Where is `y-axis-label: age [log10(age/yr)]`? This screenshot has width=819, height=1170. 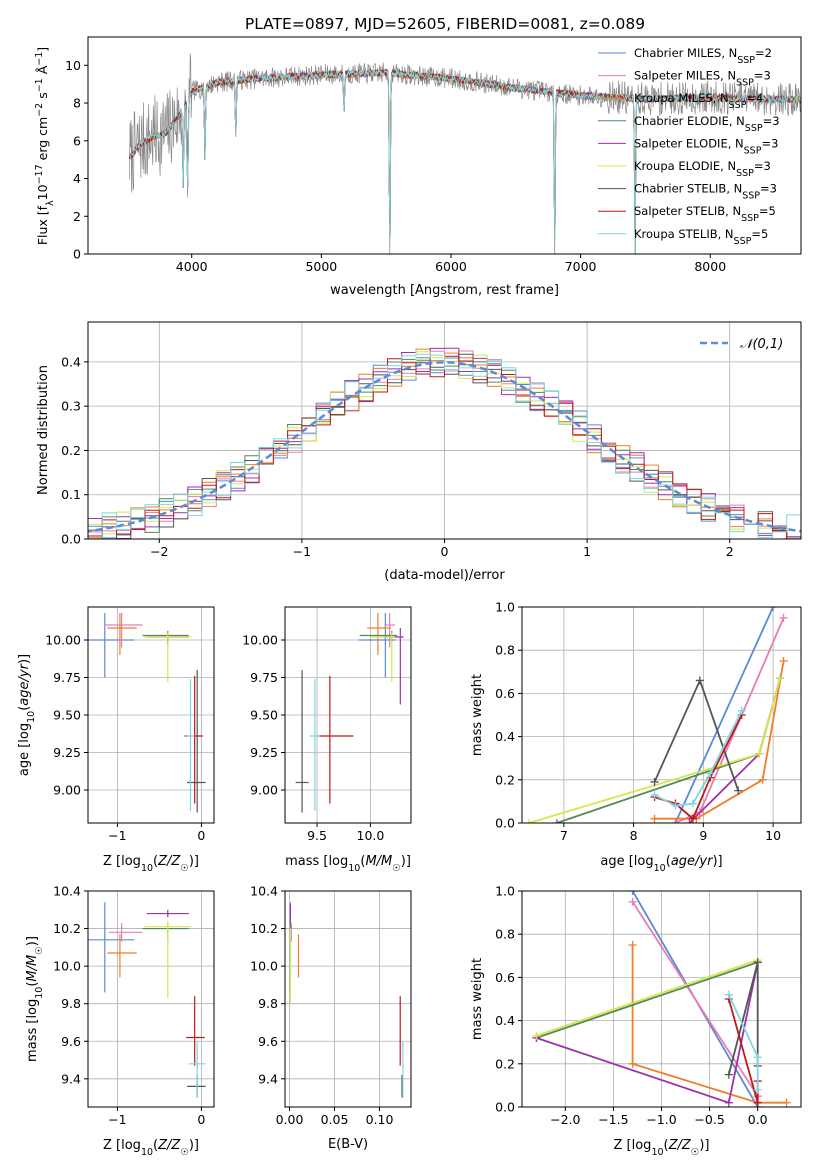
y-axis-label: age [log10(age/yr)] is located at coordinates (27, 715).